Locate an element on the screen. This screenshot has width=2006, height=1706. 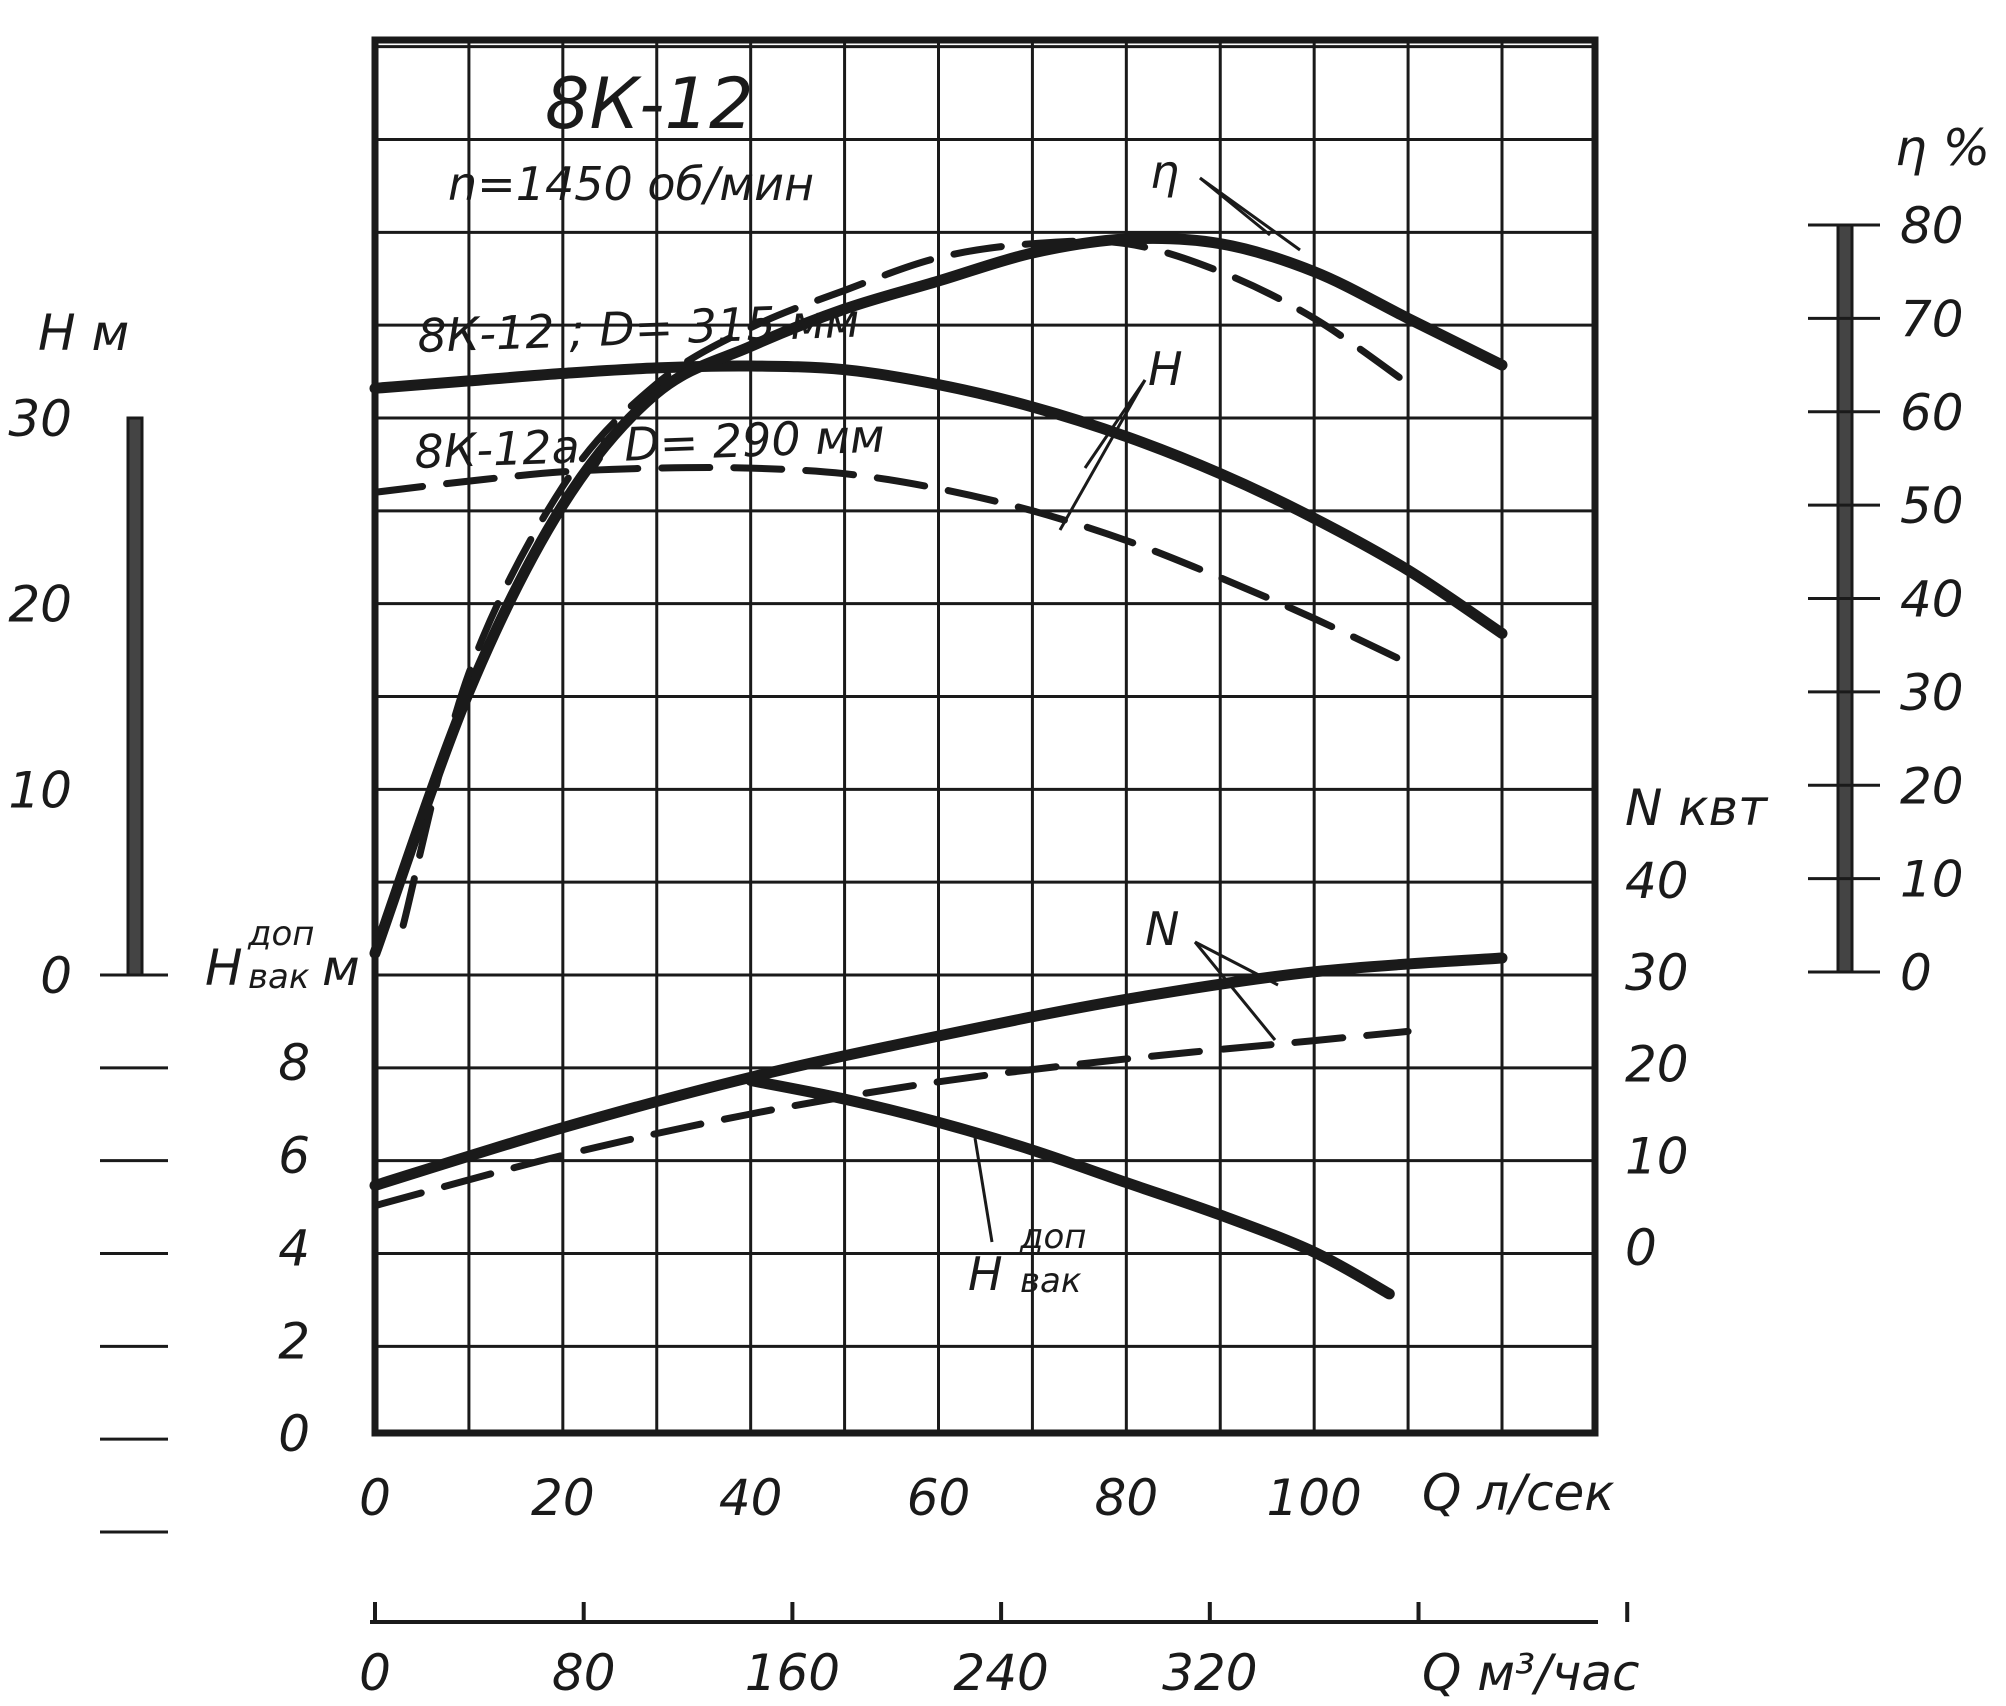
x-tick-label: 100 is located at coordinates (1313, 1498).